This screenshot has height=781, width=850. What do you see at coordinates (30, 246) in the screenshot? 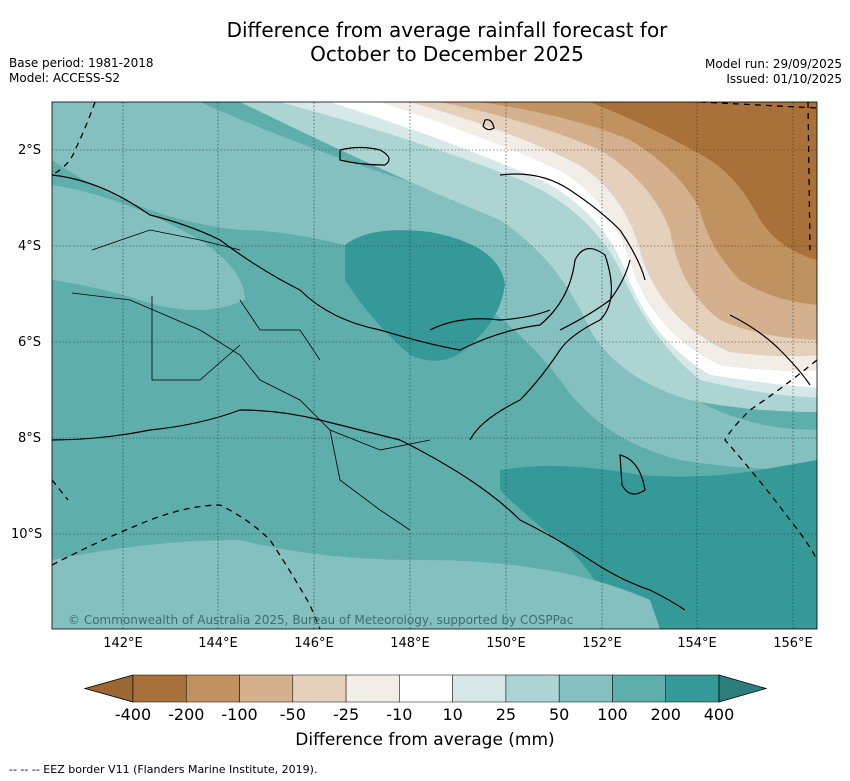
I see `lat-label-4s: 4°S` at bounding box center [30, 246].